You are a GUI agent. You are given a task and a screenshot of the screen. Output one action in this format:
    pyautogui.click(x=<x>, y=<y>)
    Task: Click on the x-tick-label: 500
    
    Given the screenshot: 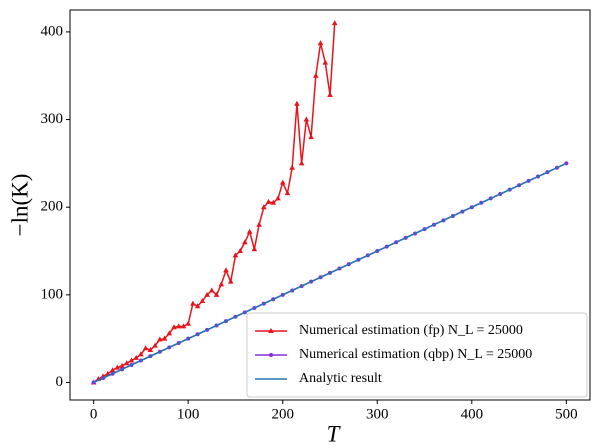 What is the action you would take?
    pyautogui.click(x=566, y=414)
    